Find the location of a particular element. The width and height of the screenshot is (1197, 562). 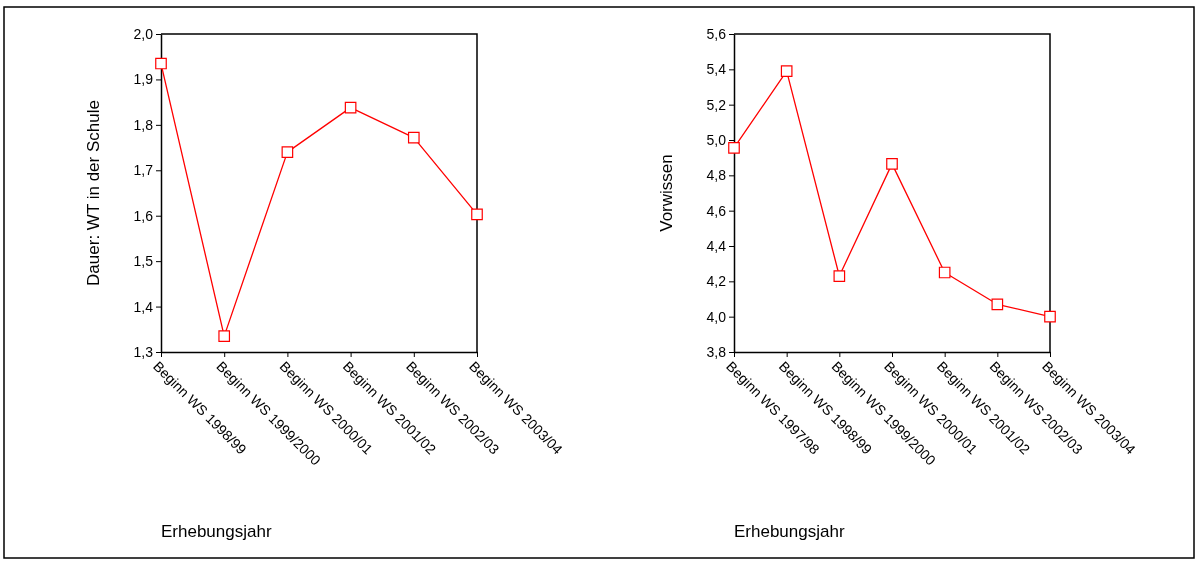

y-tick-label: 1,7 is located at coordinates (143, 170).